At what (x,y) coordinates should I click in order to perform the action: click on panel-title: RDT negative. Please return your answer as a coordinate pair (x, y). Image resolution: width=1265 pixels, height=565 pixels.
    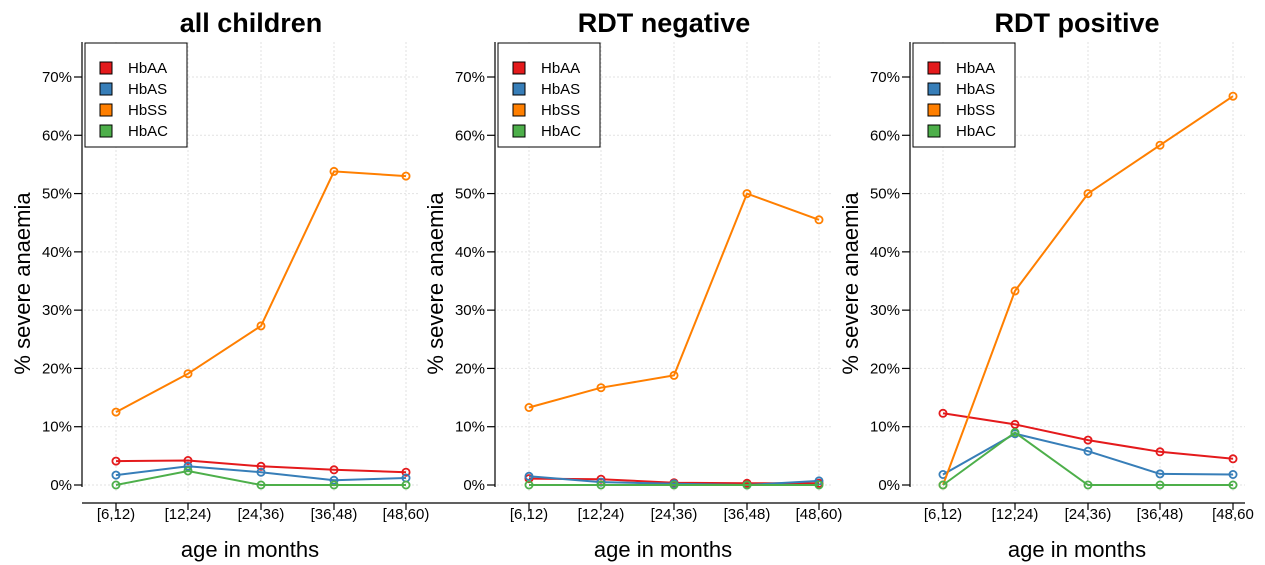
    Looking at the image, I should click on (664, 23).